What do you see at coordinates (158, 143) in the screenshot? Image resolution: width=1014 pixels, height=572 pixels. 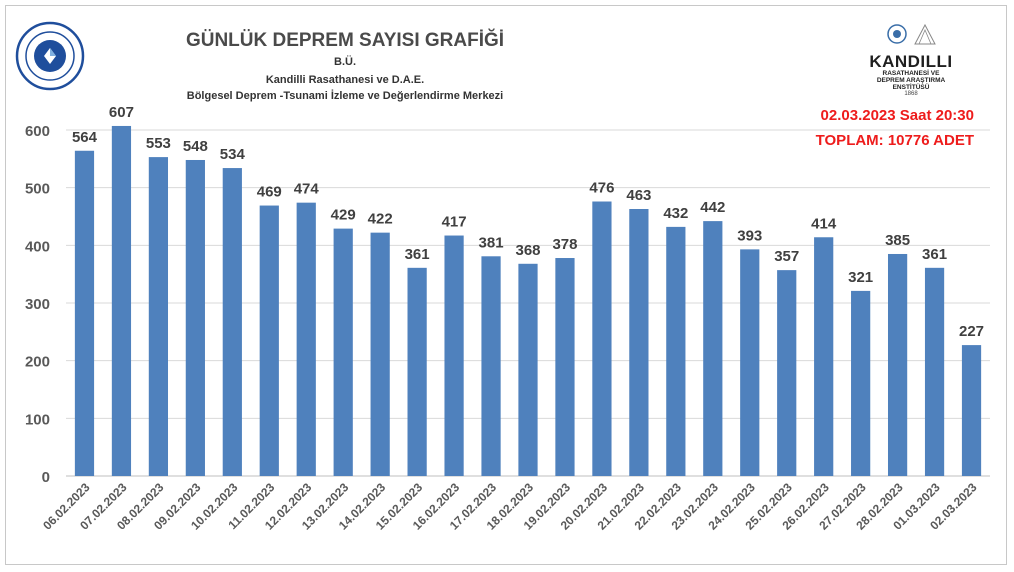 I see `bar-value-label: 553` at bounding box center [158, 143].